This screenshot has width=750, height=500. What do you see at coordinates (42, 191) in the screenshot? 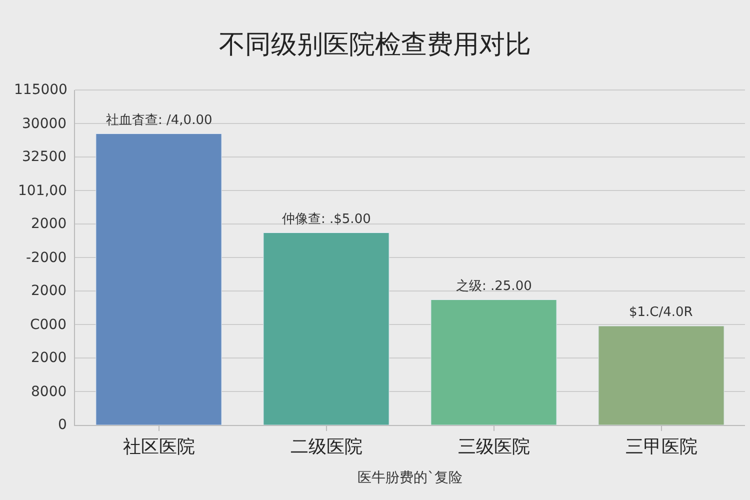
I see `text: 101,00` at bounding box center [42, 191].